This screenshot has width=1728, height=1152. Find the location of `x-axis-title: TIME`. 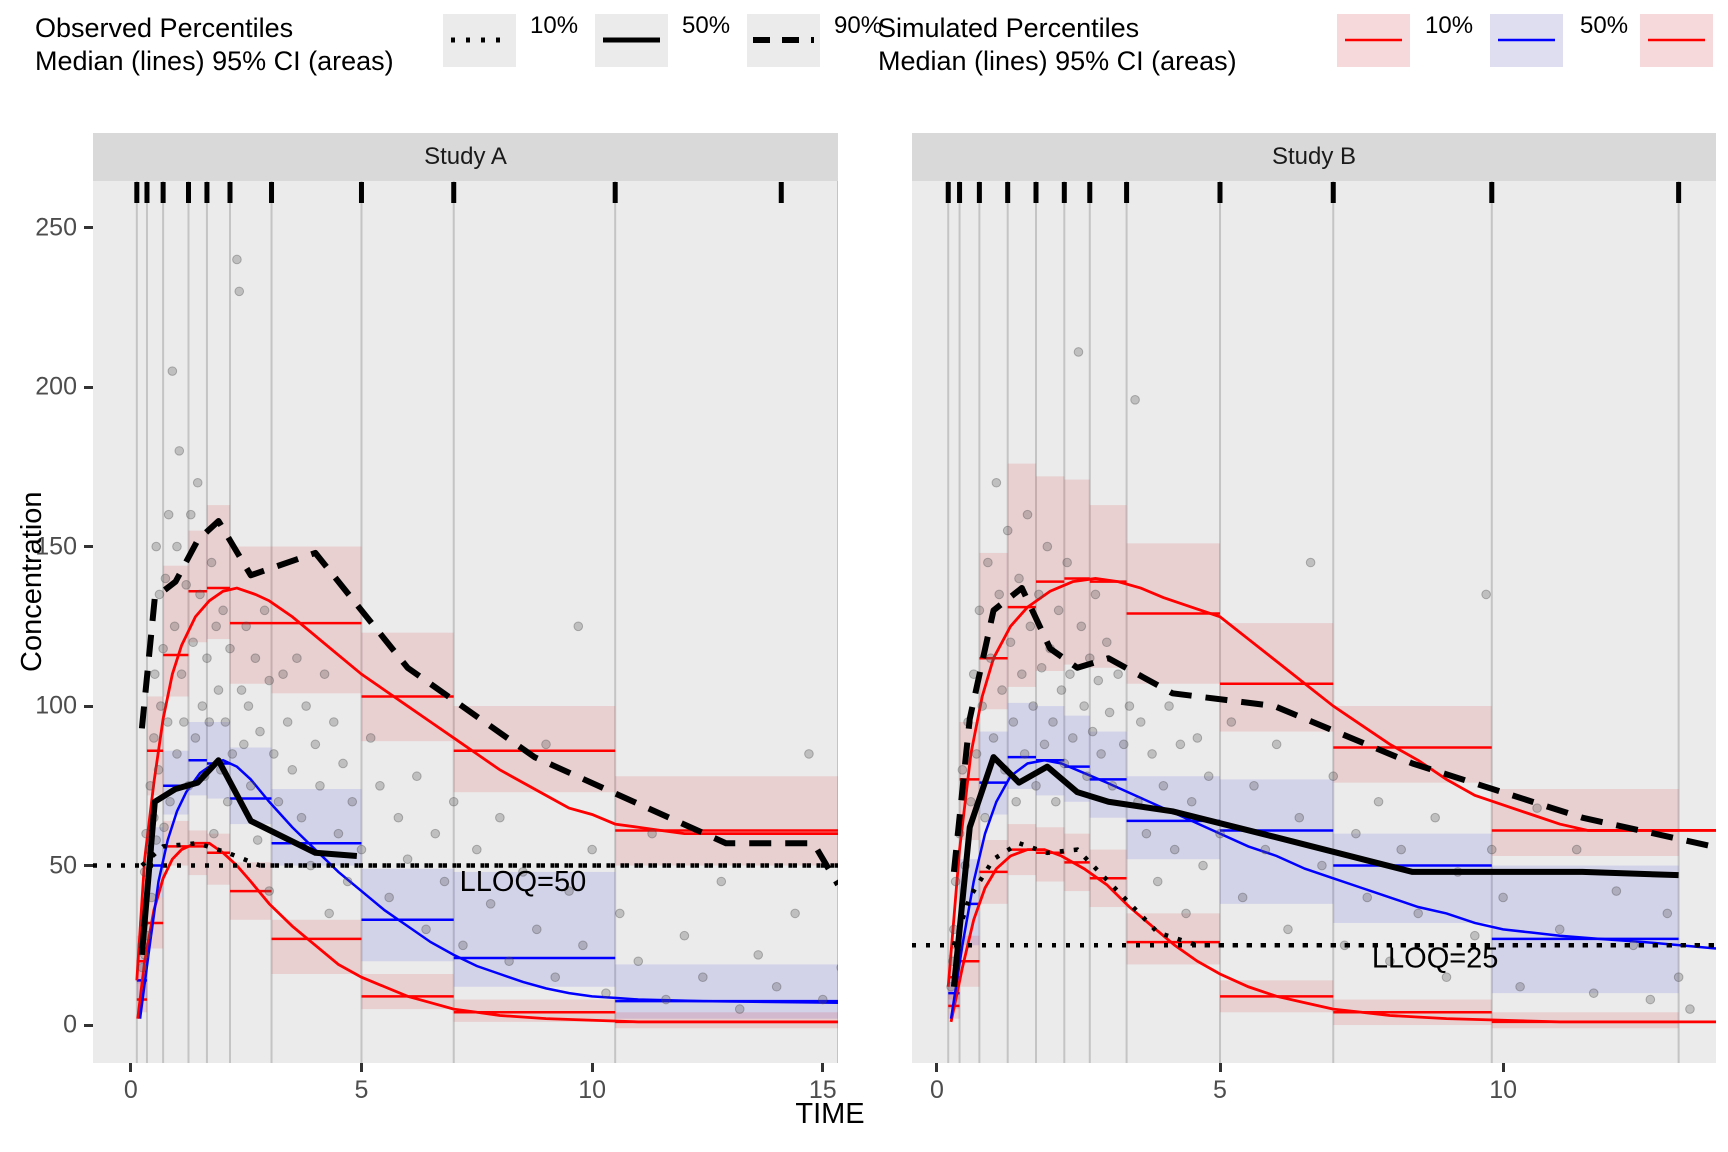

x-axis-title: TIME is located at coordinates (830, 1114).